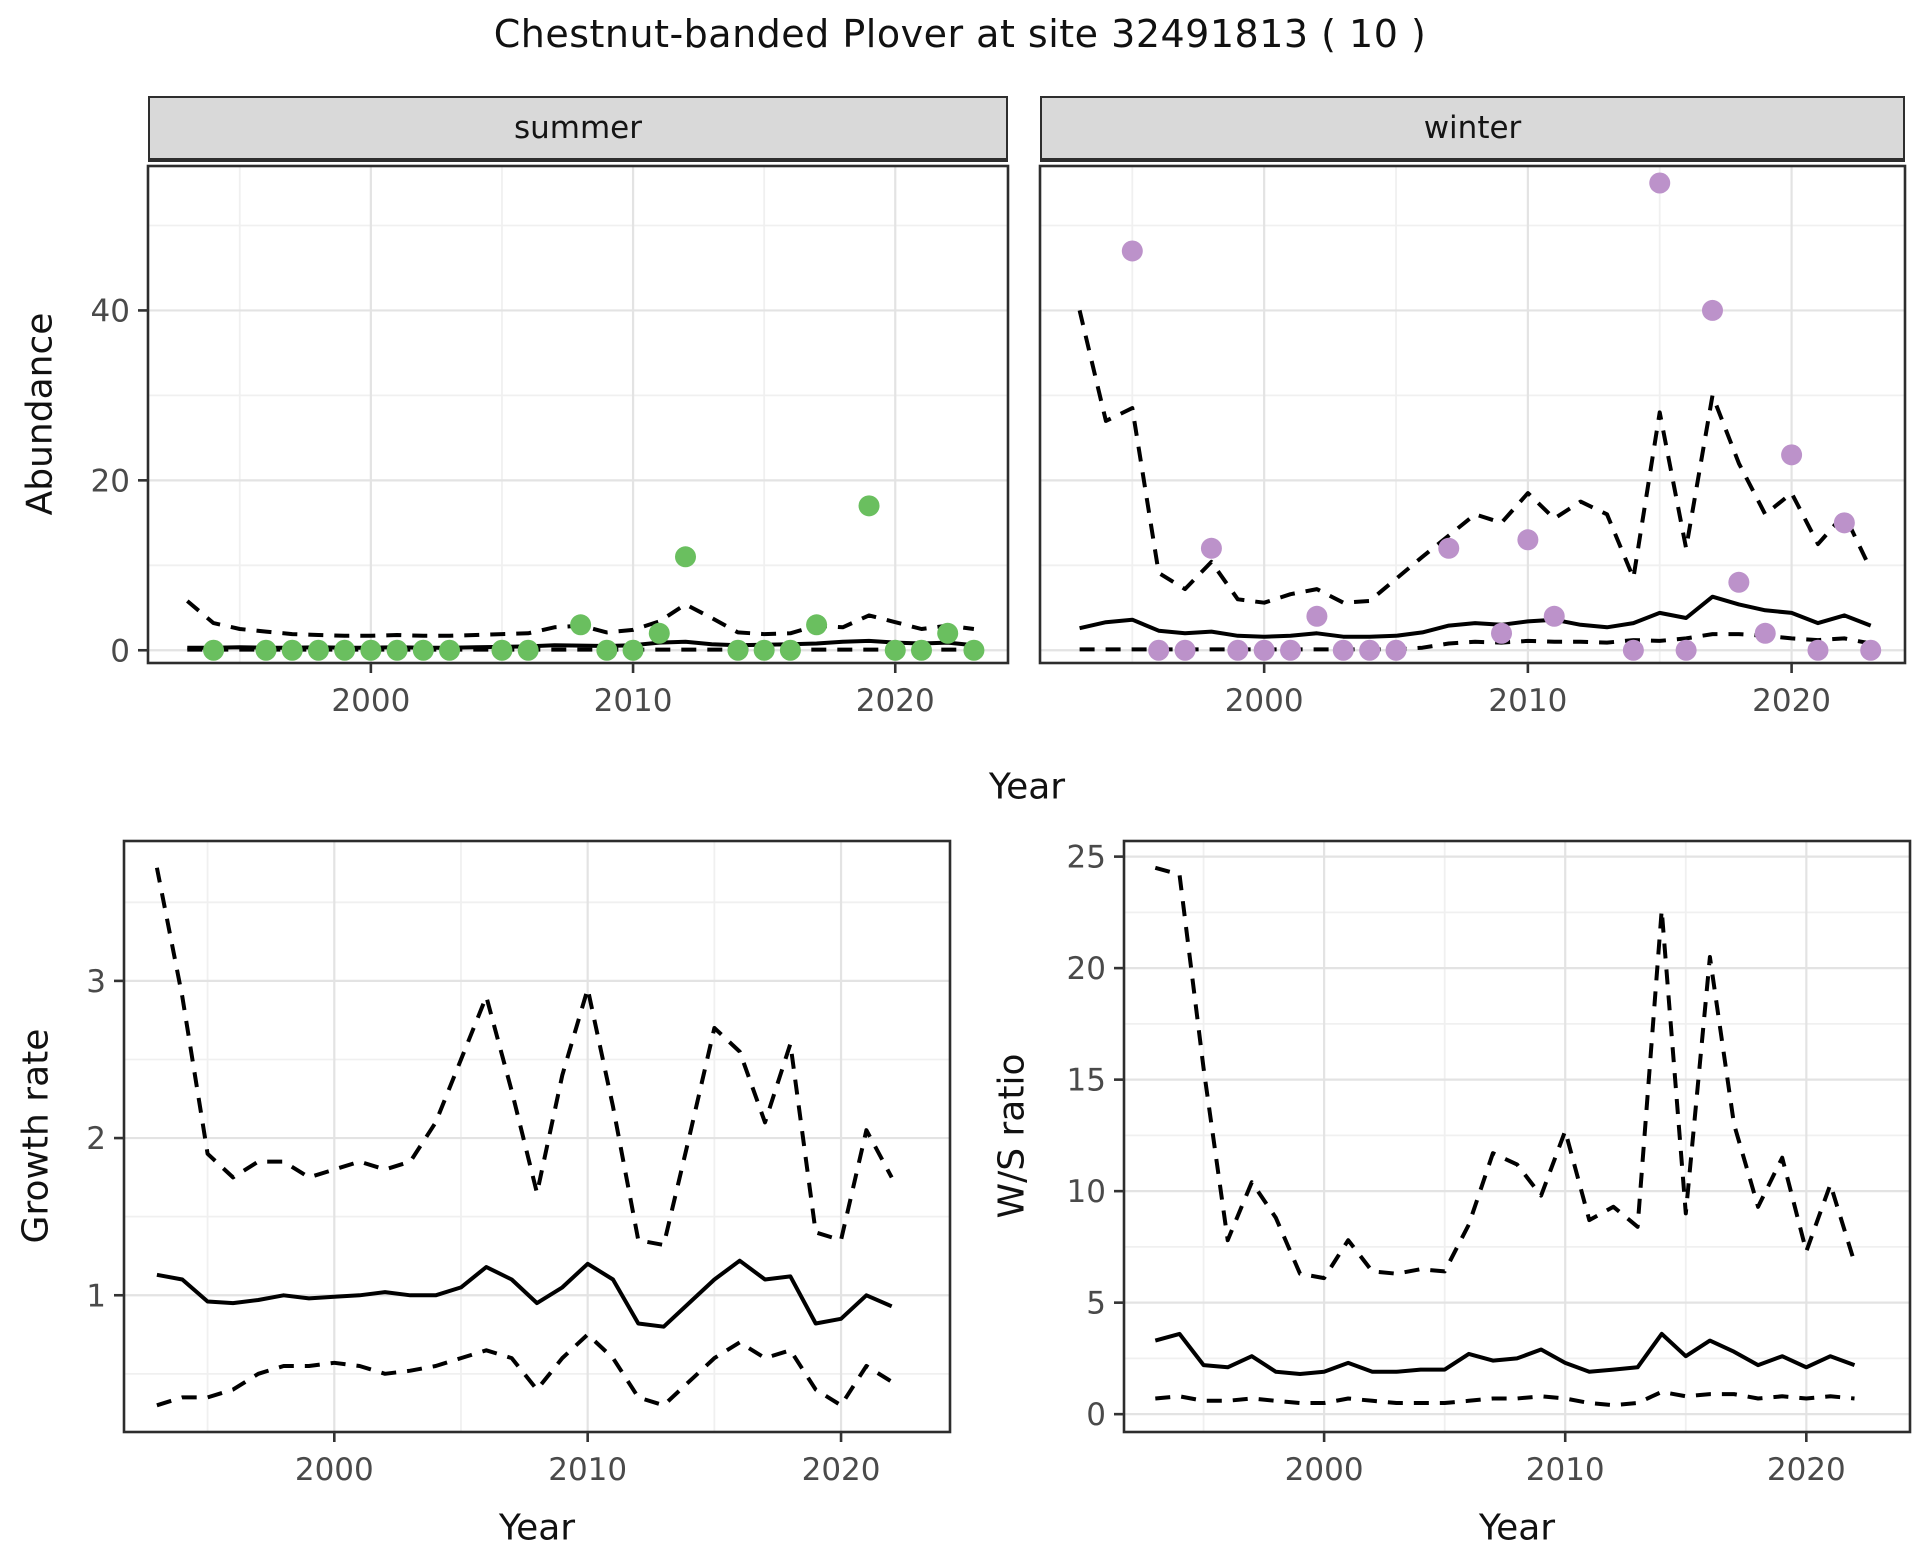 This screenshot has height=1560, width=1920. Describe the element at coordinates (537, 1528) in the screenshot. I see `x-axis-title-year-bottom-left: Year` at that location.